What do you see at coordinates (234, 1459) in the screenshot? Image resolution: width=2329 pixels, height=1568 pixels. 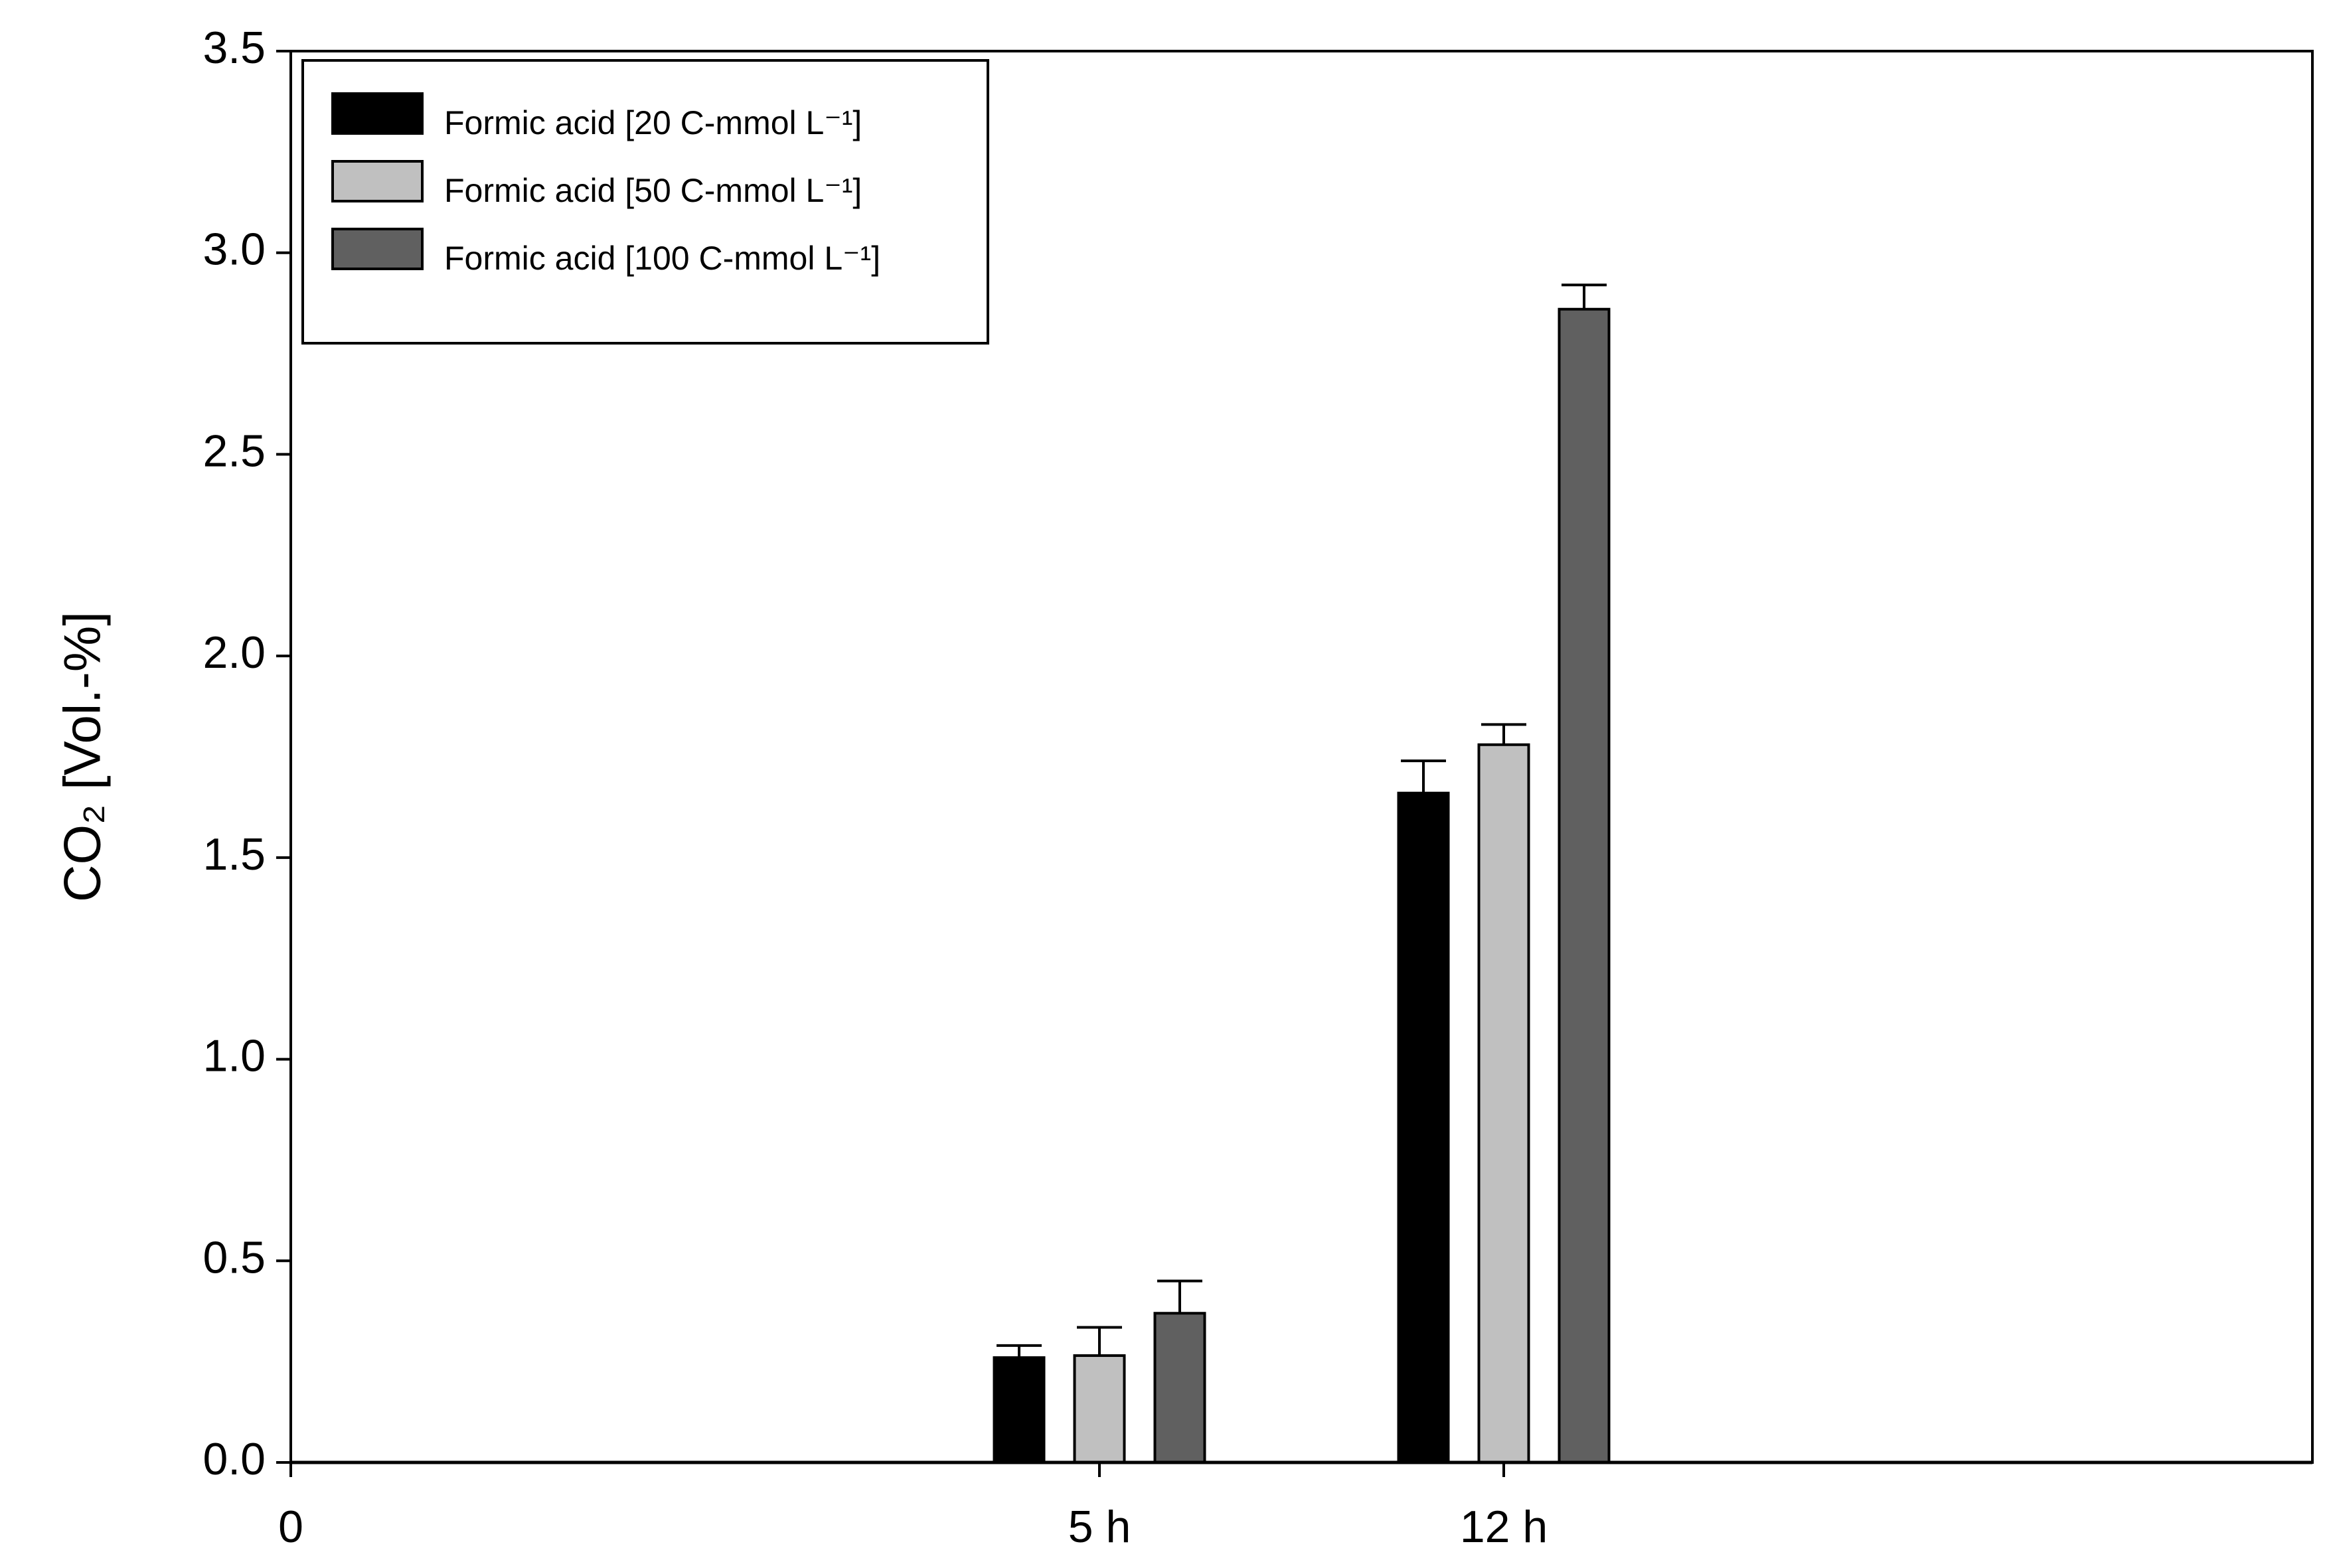 I see `y-tick-label: 0.0` at bounding box center [234, 1459].